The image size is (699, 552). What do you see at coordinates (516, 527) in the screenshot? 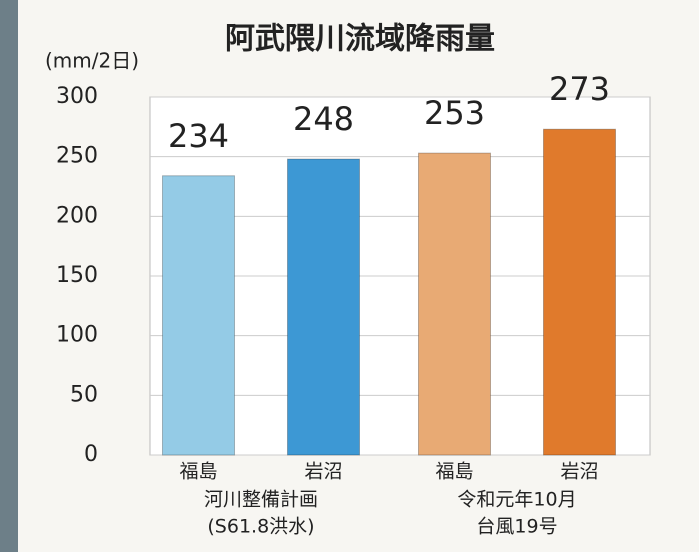
I see `group-label: 台風19号` at bounding box center [516, 527].